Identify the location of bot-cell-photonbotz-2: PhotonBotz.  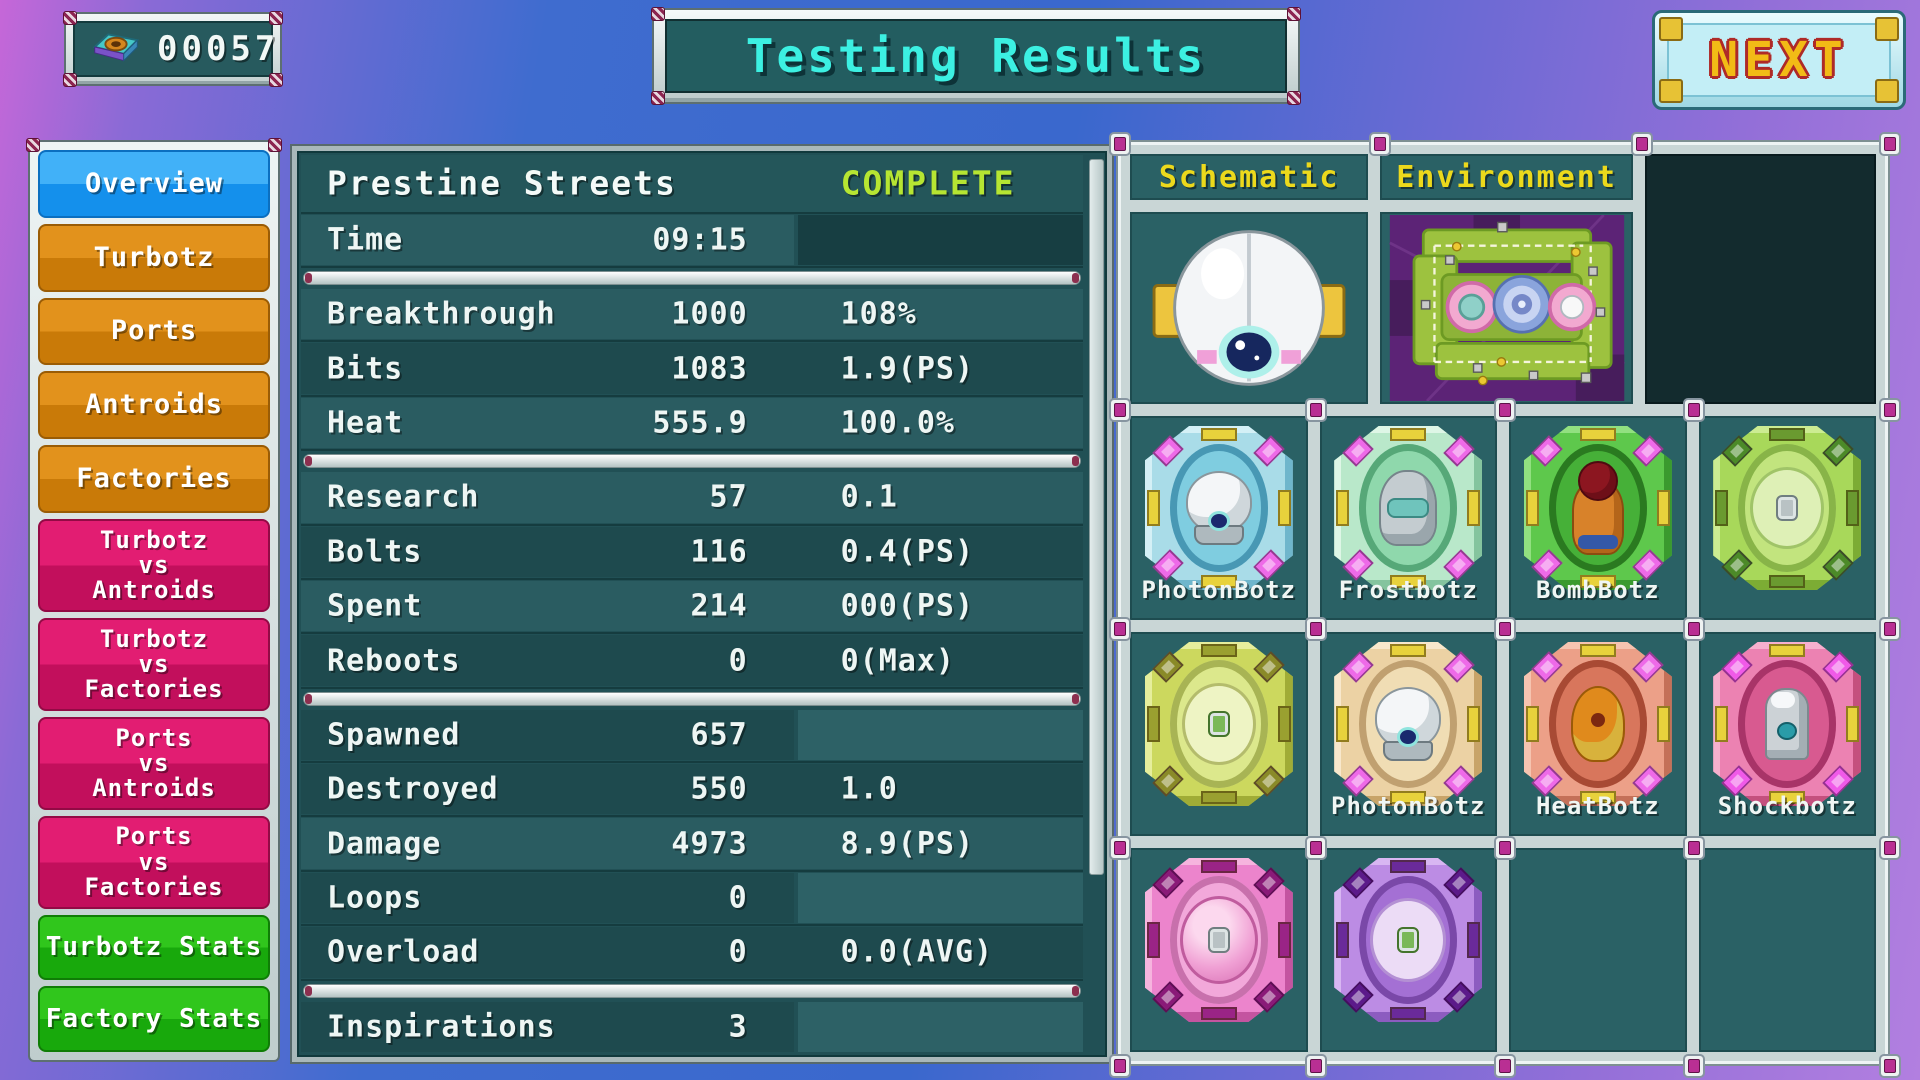
(1408, 734).